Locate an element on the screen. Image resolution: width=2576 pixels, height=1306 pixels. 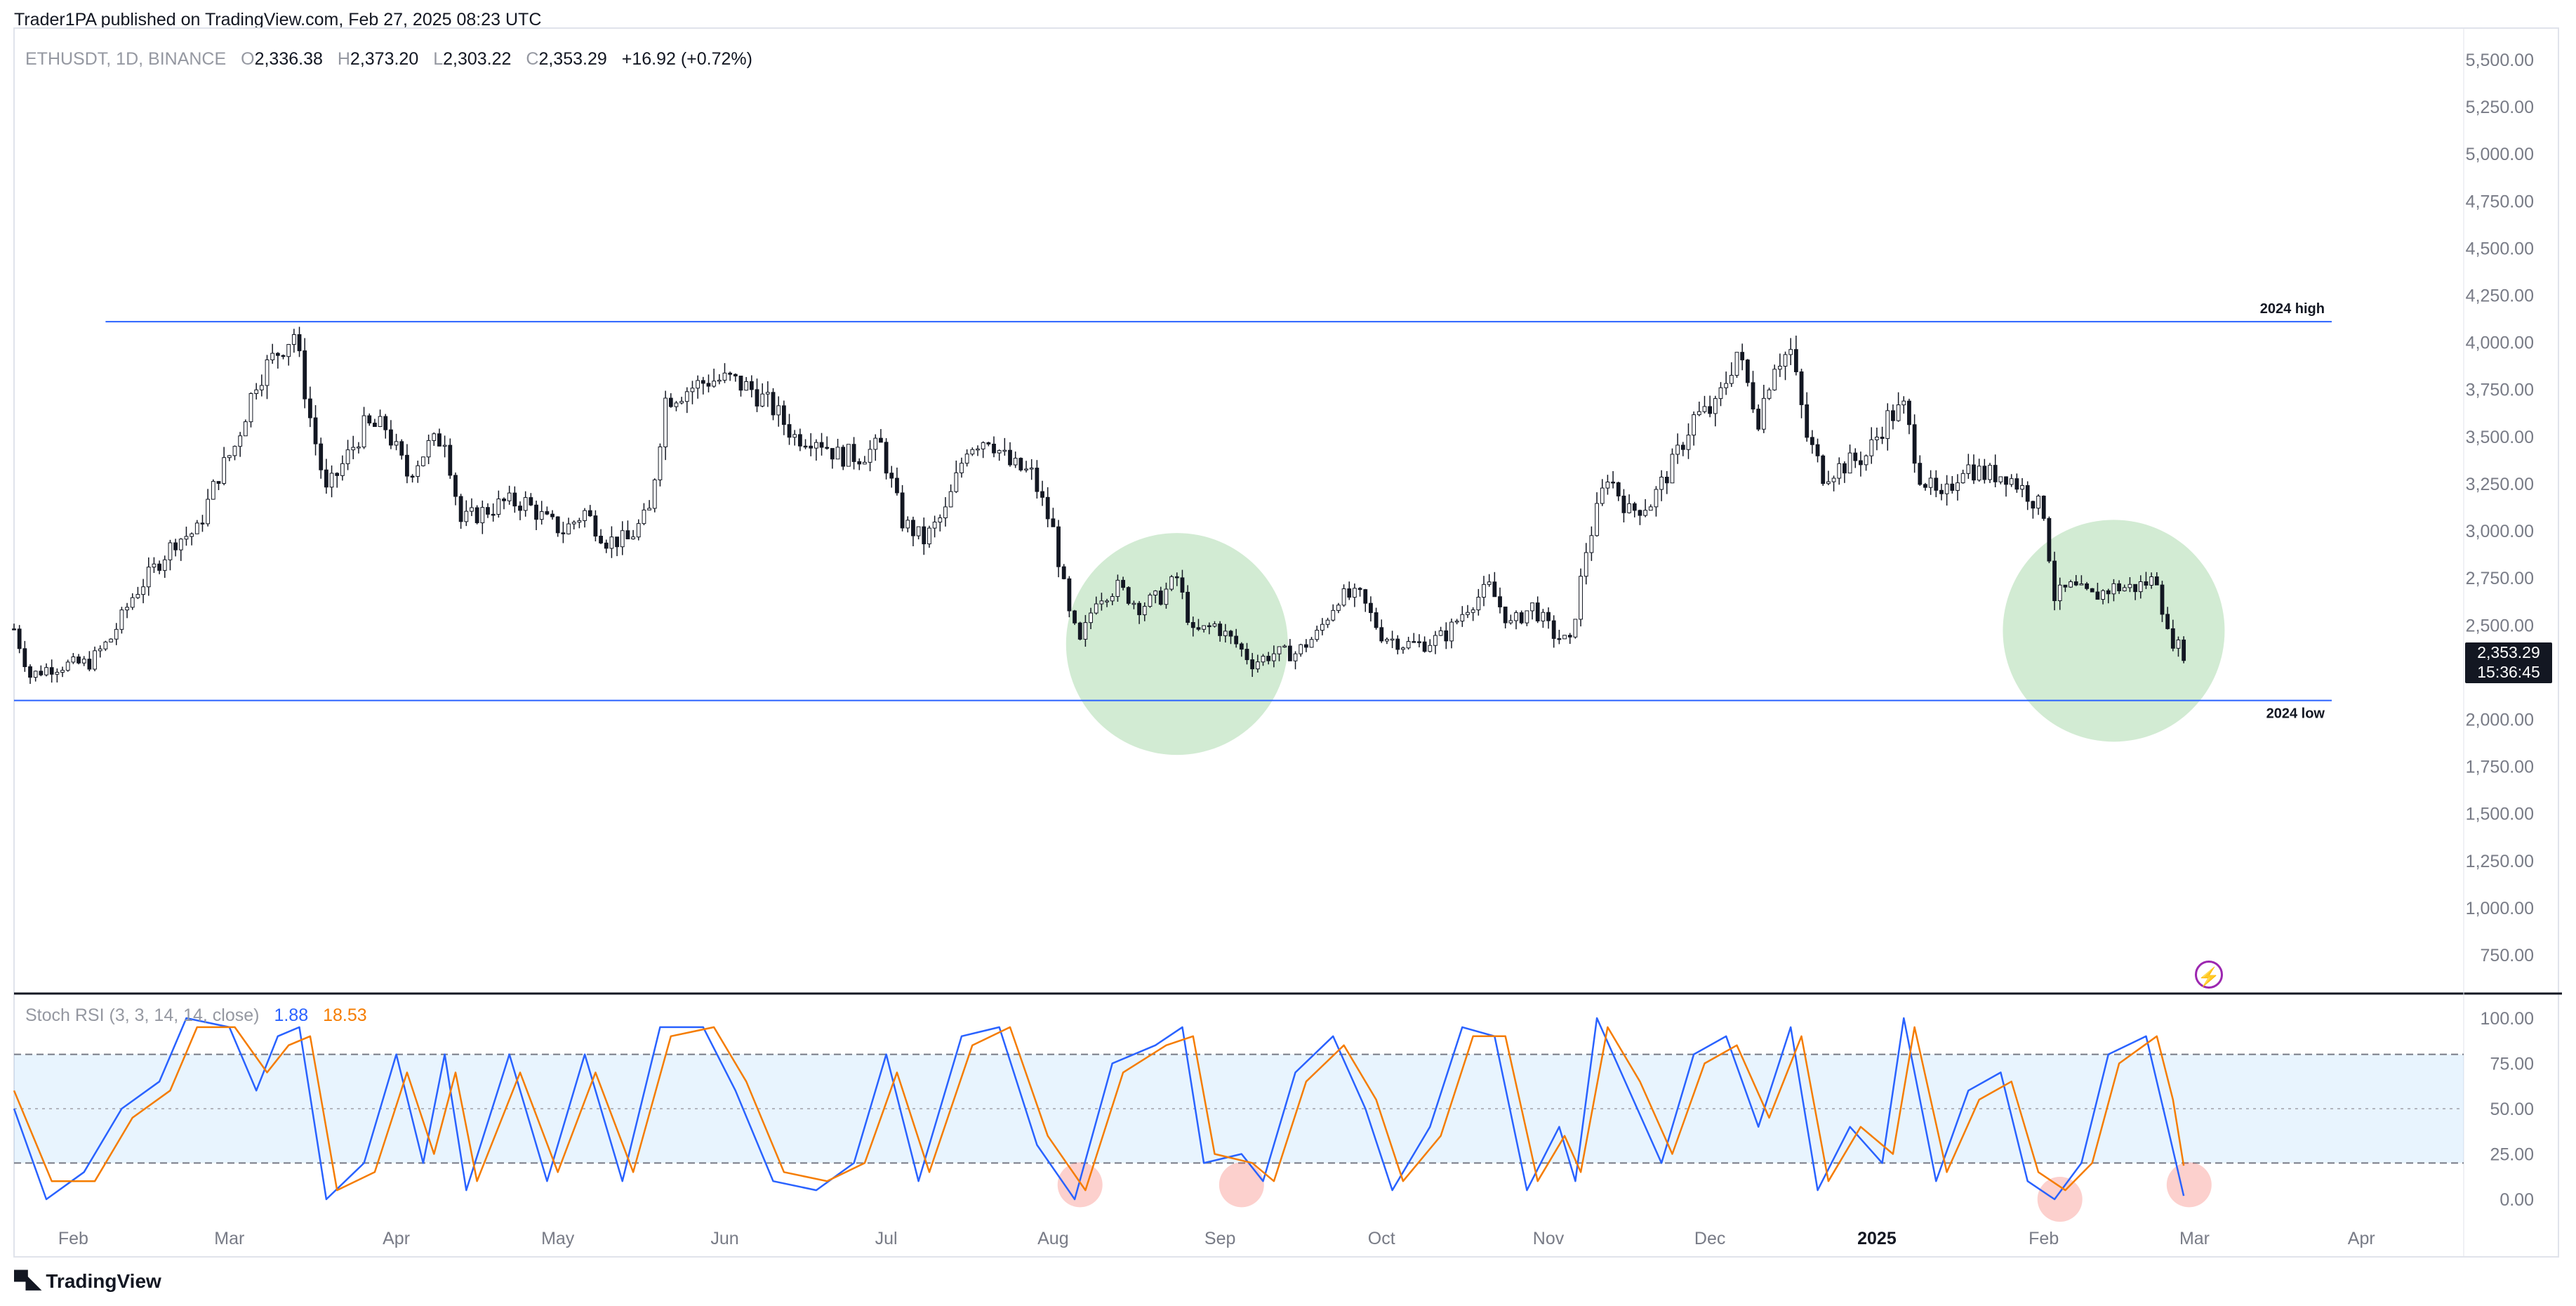
low-label: L is located at coordinates (439, 59).